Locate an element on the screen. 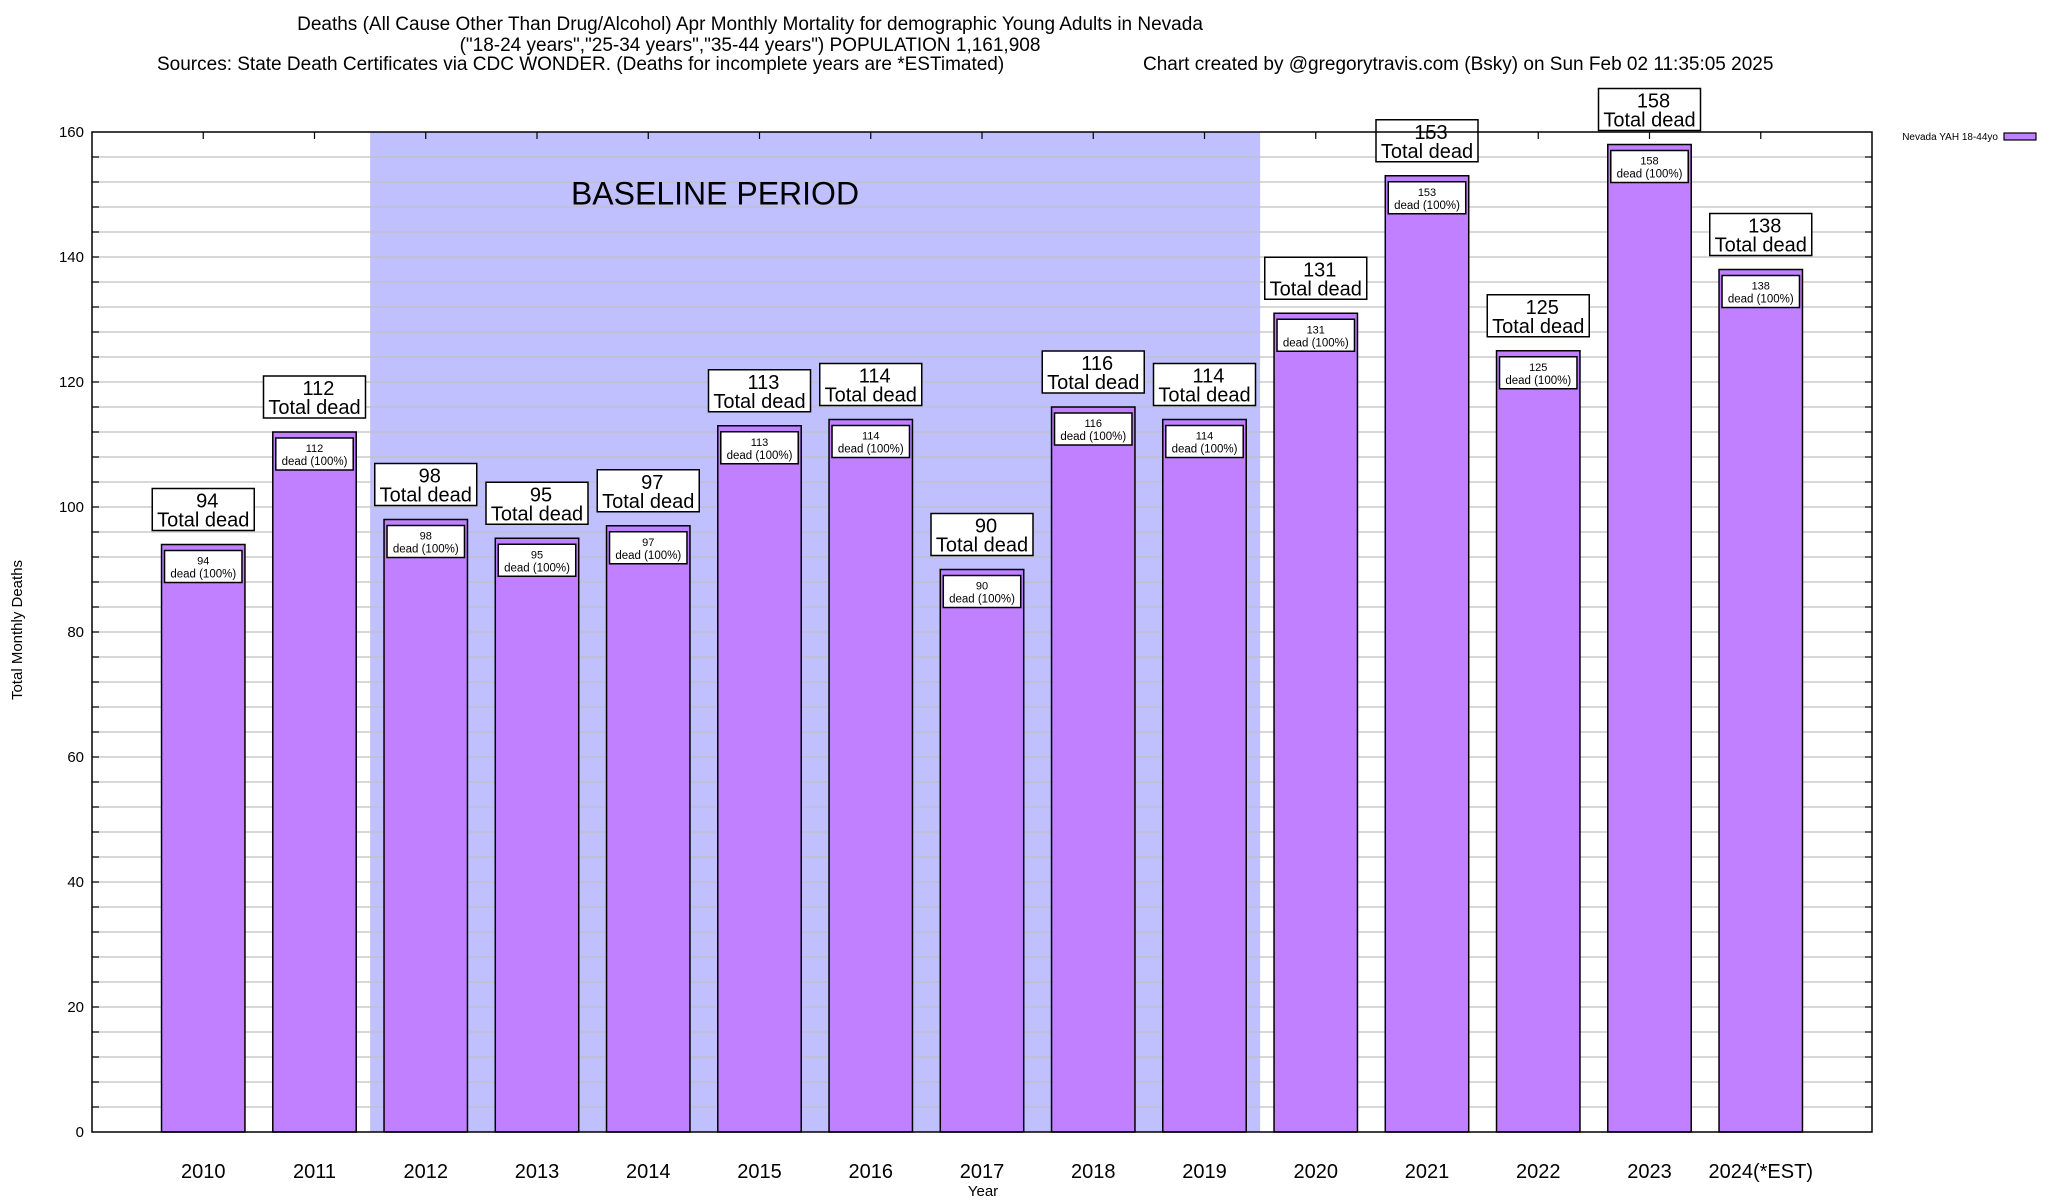  inner-label-value: 158 is located at coordinates (1649, 162).